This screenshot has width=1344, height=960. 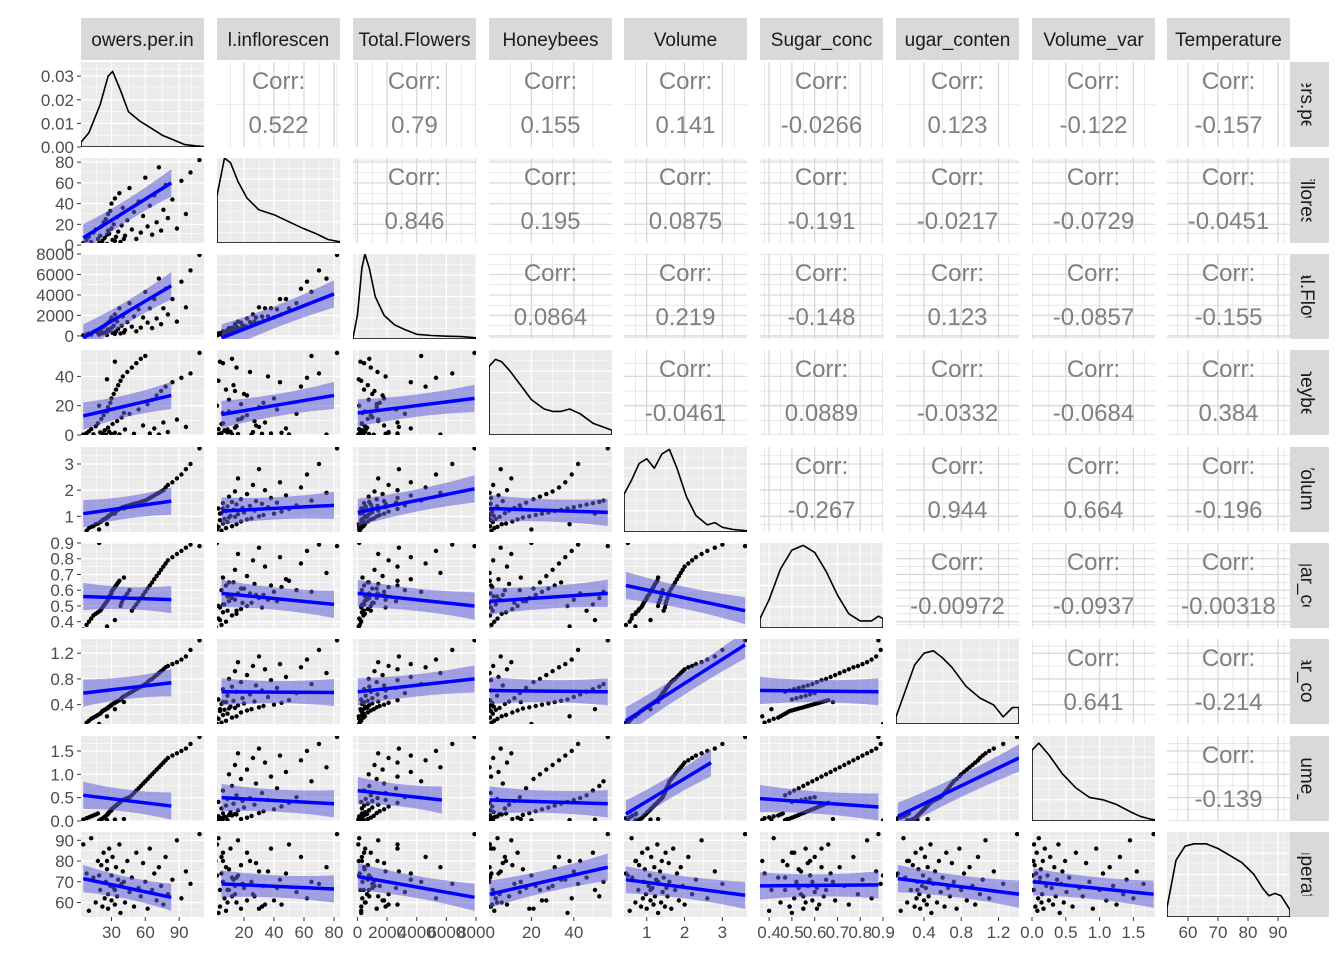 I want to click on corr-value: 0.384, so click(x=1228, y=413).